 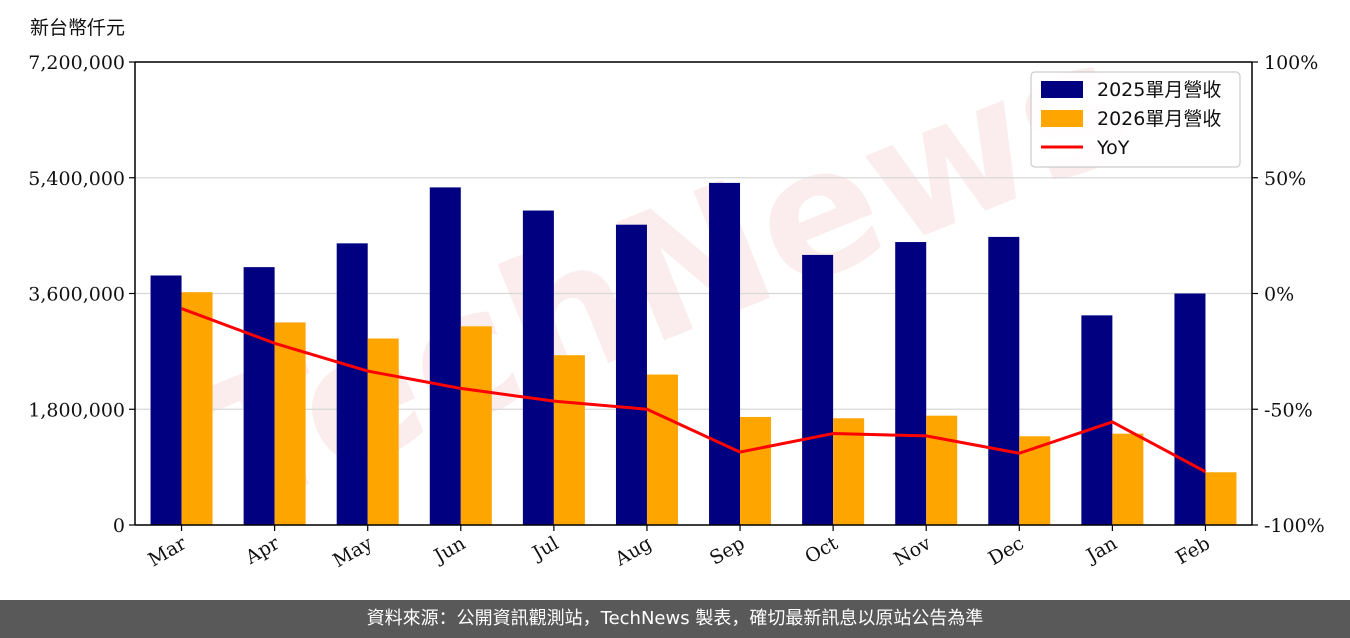 What do you see at coordinates (1291, 63) in the screenshot?
I see `right-tick-label: 100%` at bounding box center [1291, 63].